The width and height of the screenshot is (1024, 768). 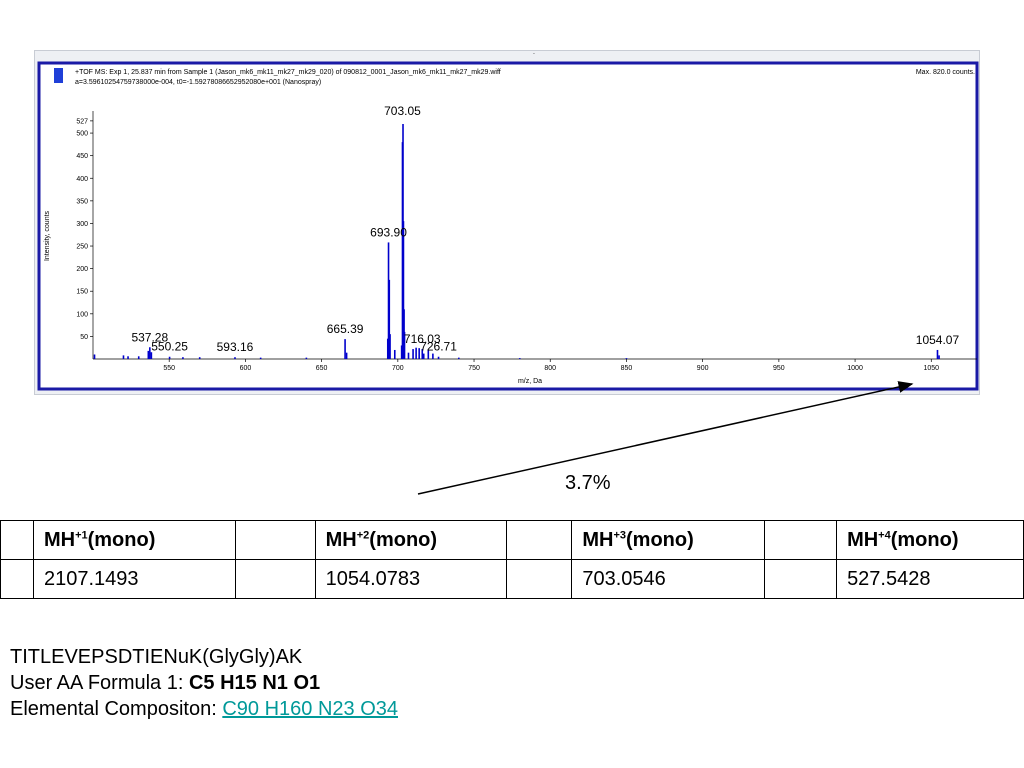 I want to click on peak-label: 716.03, so click(x=422, y=339).